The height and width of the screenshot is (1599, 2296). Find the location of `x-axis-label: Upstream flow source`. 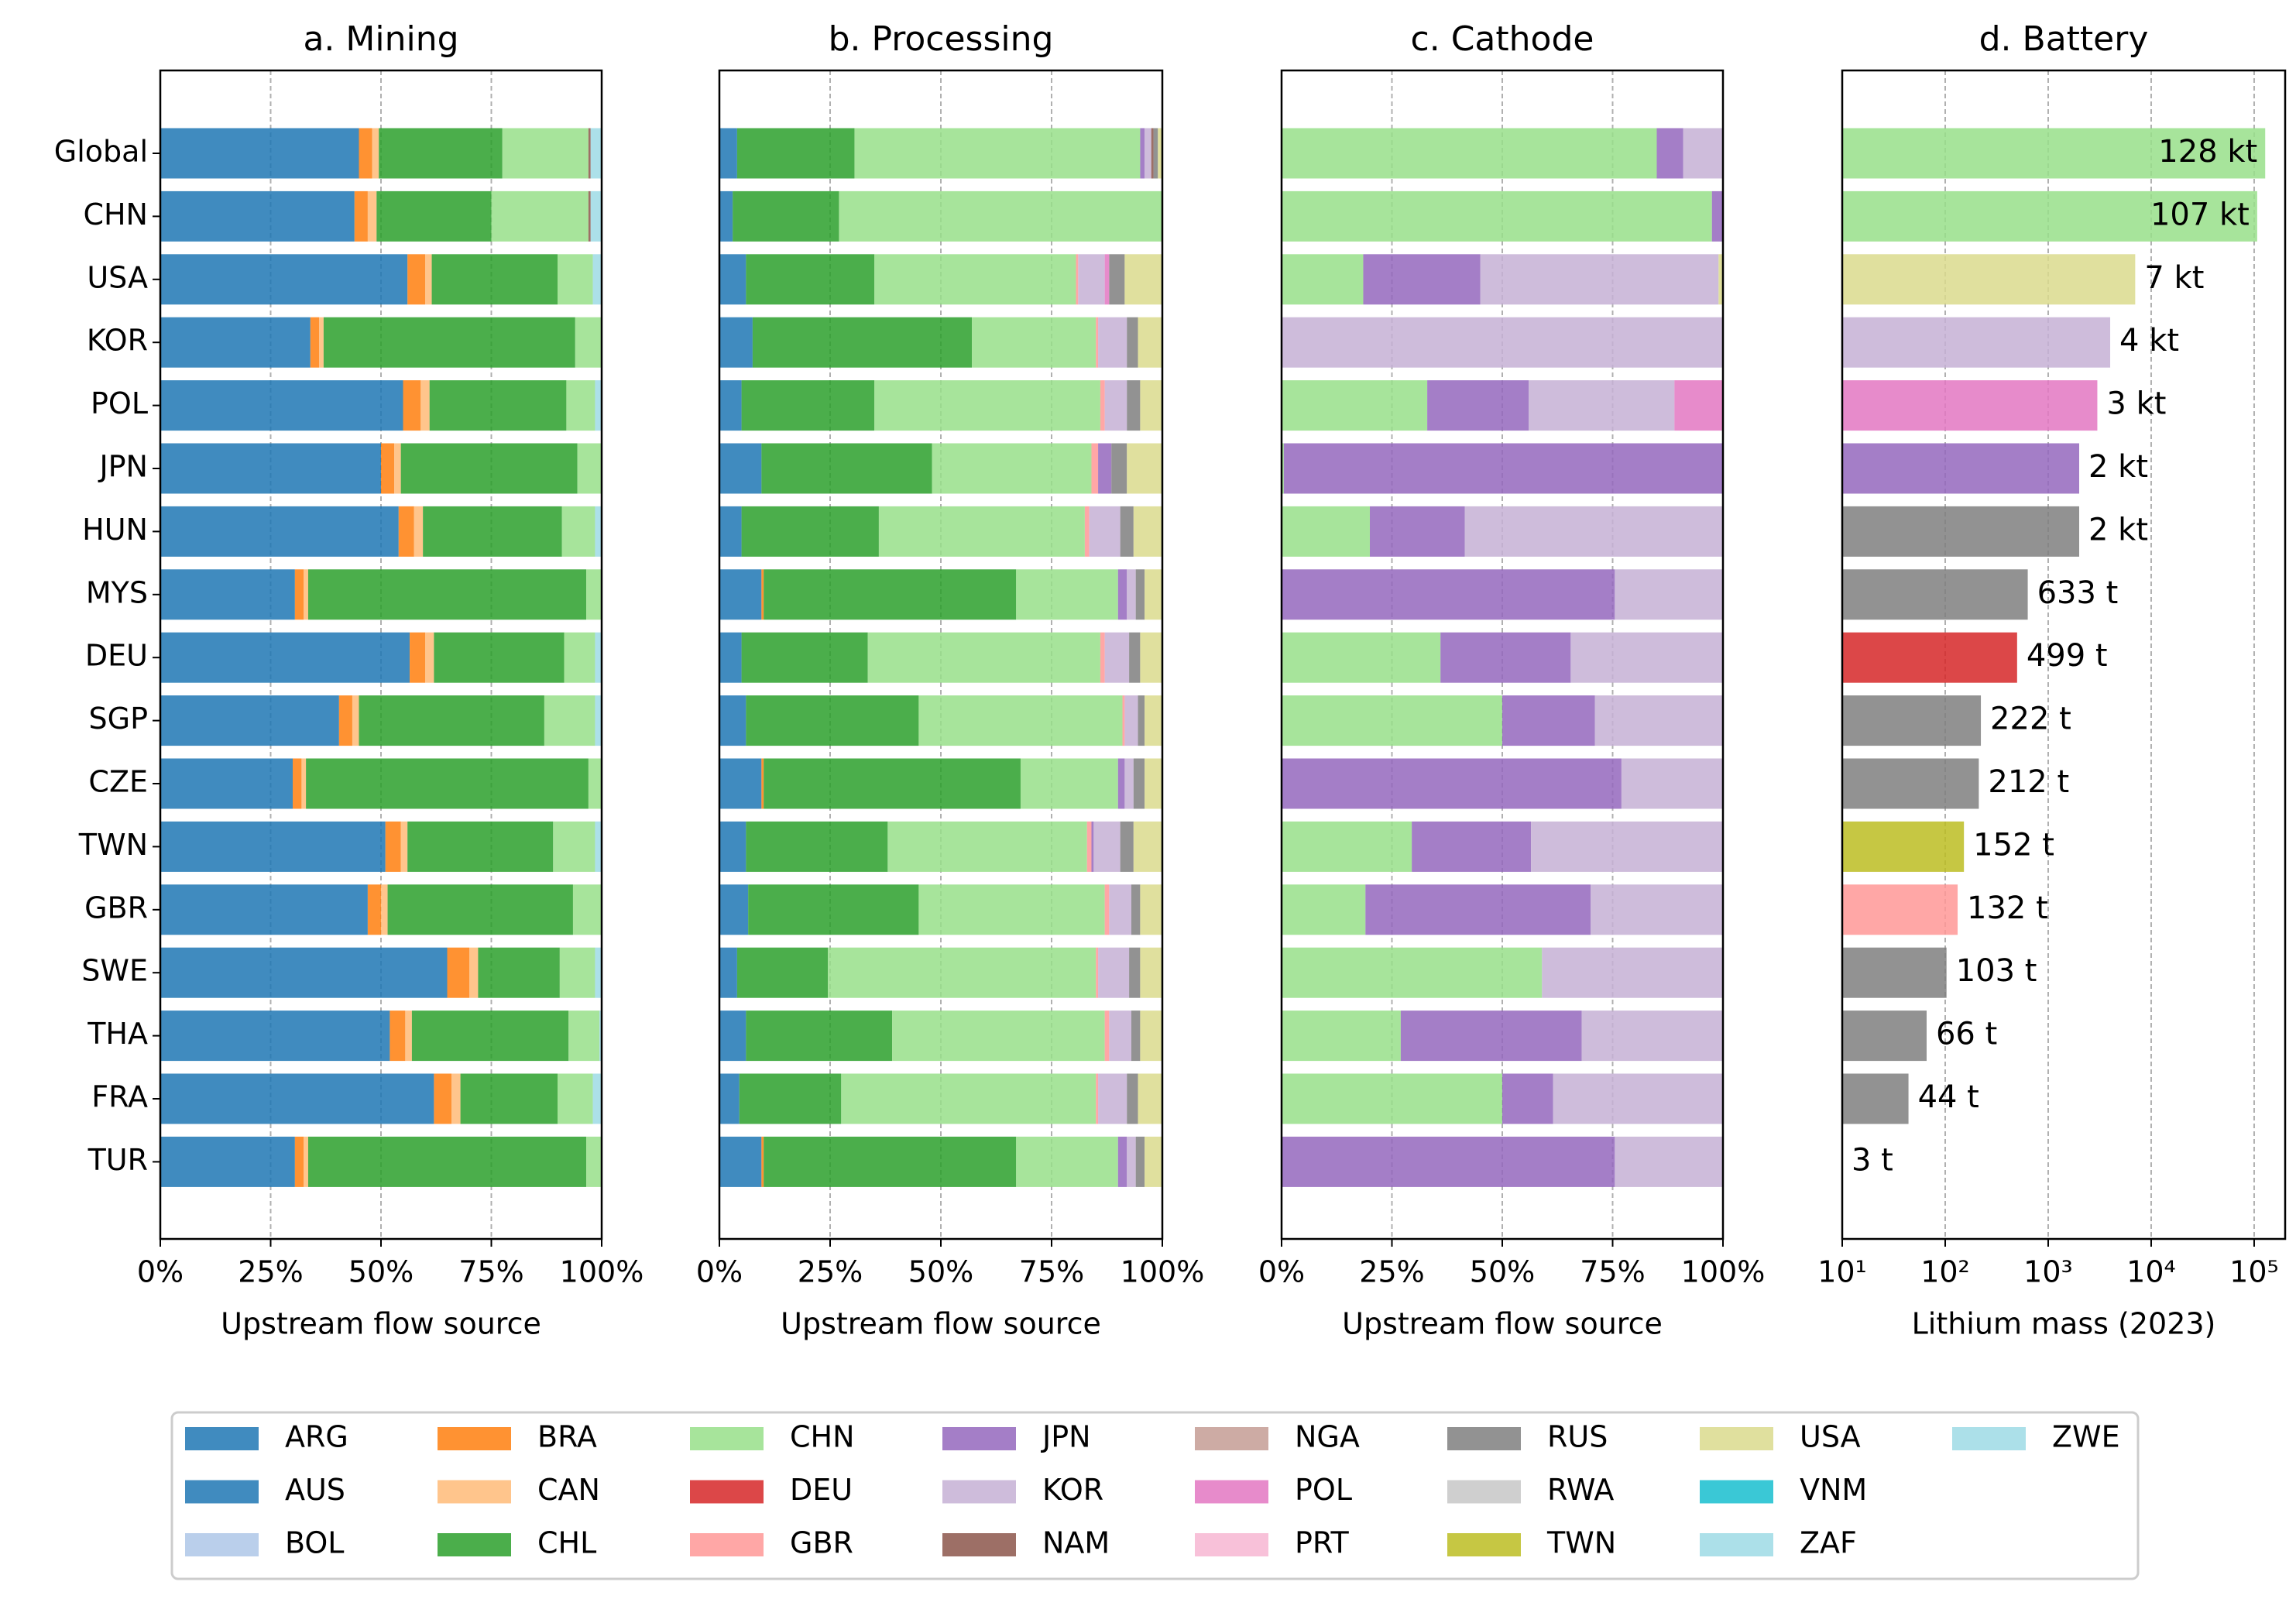

x-axis-label: Upstream flow source is located at coordinates (1502, 1324).